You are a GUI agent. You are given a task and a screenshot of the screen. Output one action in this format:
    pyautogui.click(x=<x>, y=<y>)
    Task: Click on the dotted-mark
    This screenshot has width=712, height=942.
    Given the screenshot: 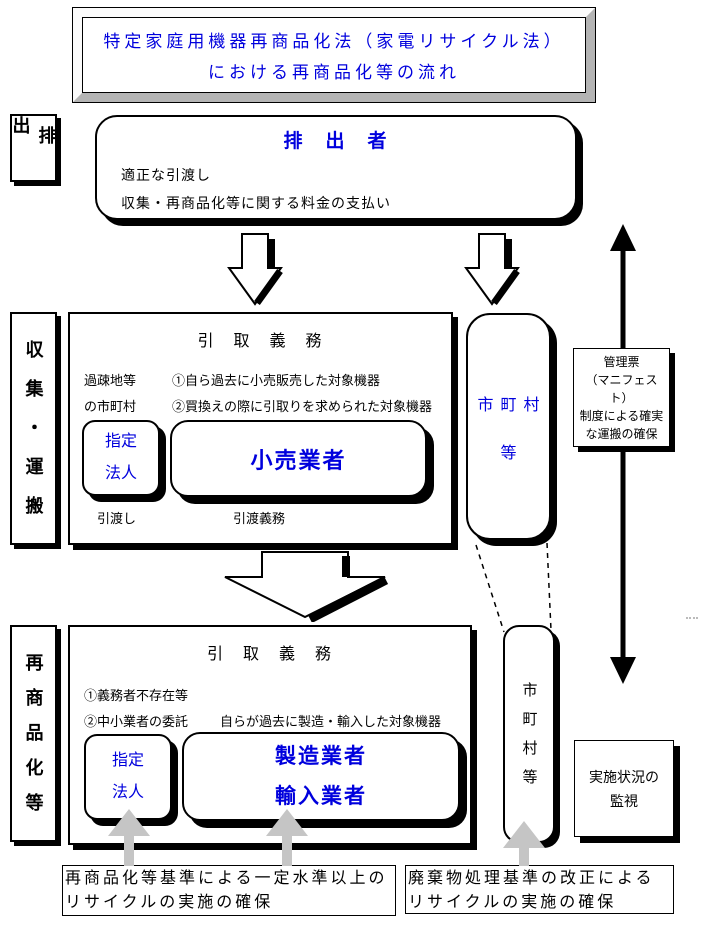 What is the action you would take?
    pyautogui.click(x=692, y=618)
    